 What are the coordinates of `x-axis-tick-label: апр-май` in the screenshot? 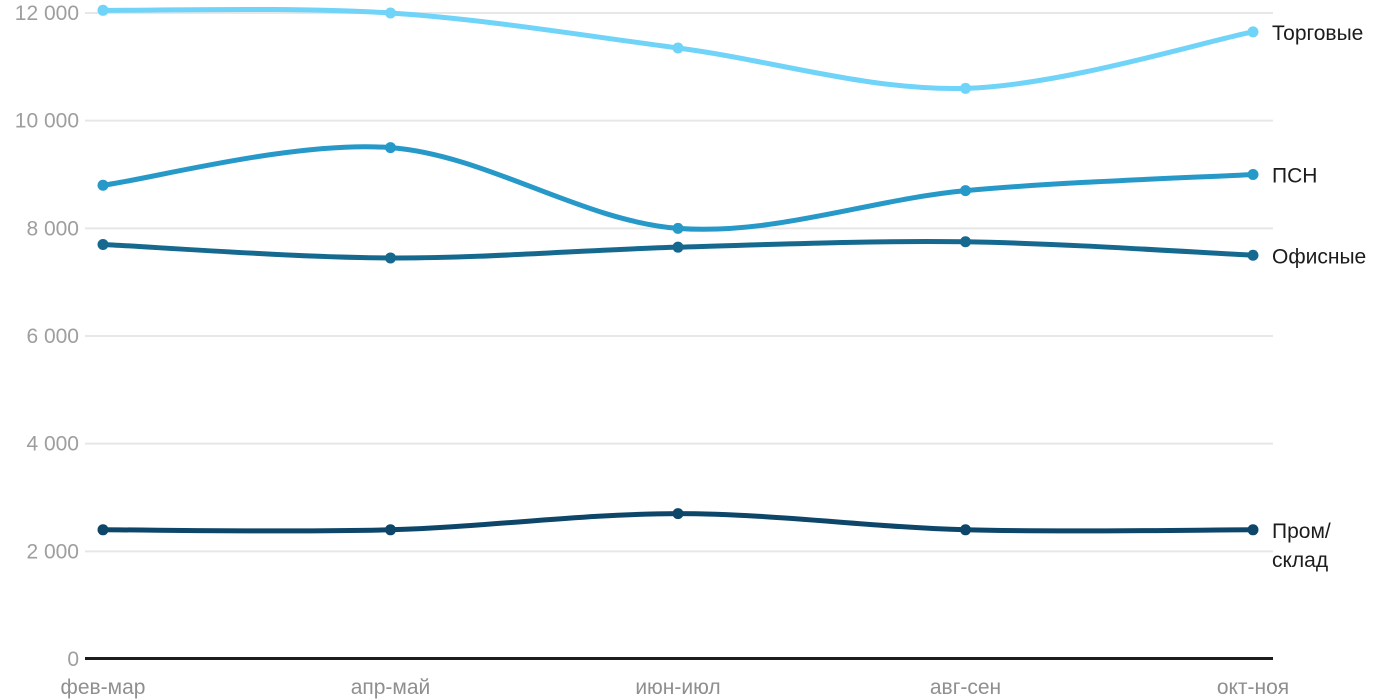 It's located at (391, 687).